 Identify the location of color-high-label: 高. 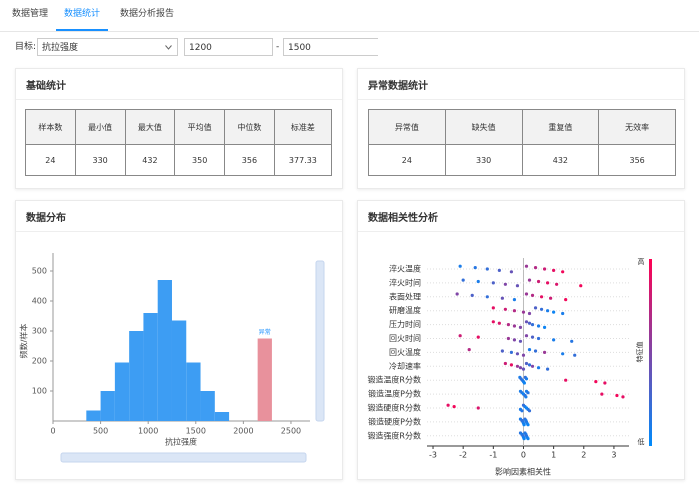
(641, 261).